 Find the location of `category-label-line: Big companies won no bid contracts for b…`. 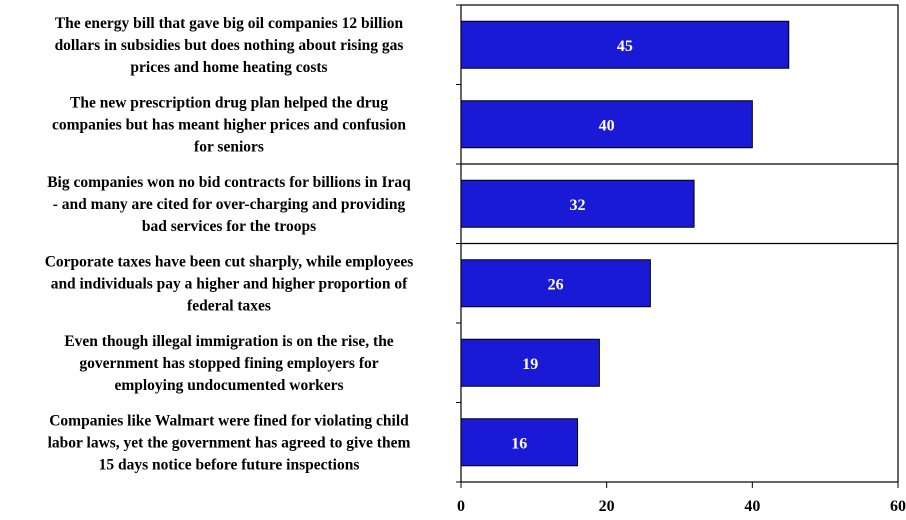

category-label-line: Big companies won no bid contracts for b… is located at coordinates (229, 182).